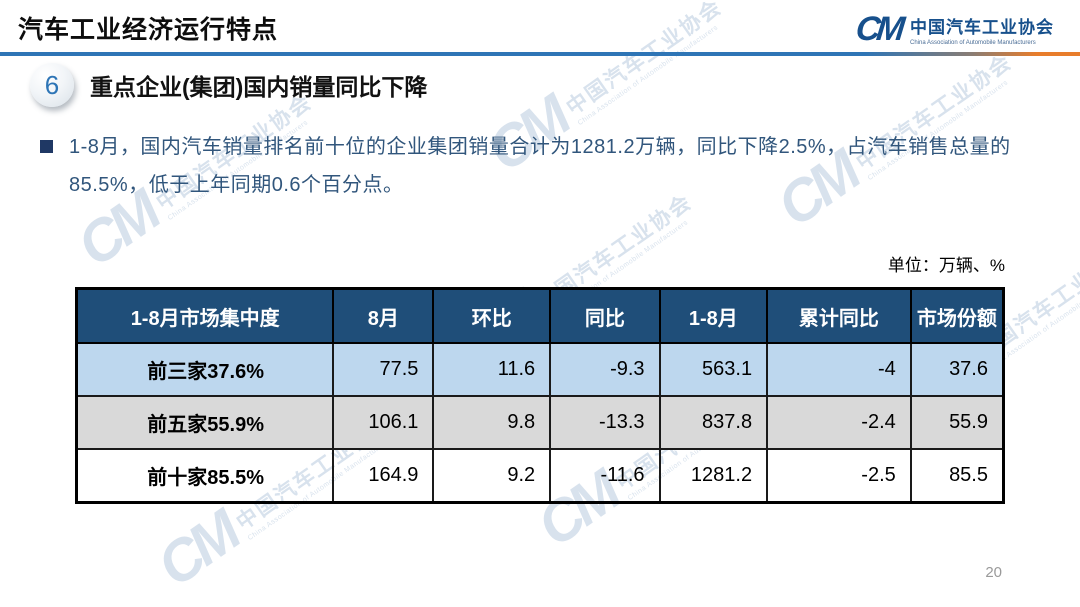 This screenshot has width=1080, height=607. I want to click on col-header: 1-8月市场集中度, so click(205, 315).